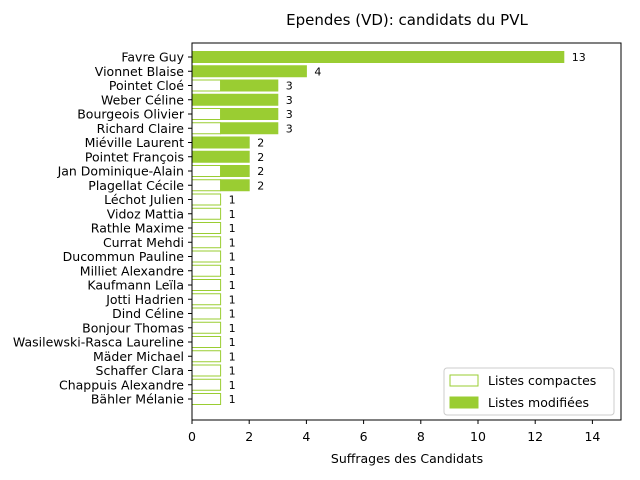  What do you see at coordinates (421, 436) in the screenshot?
I see `x-tick-label: 8` at bounding box center [421, 436].